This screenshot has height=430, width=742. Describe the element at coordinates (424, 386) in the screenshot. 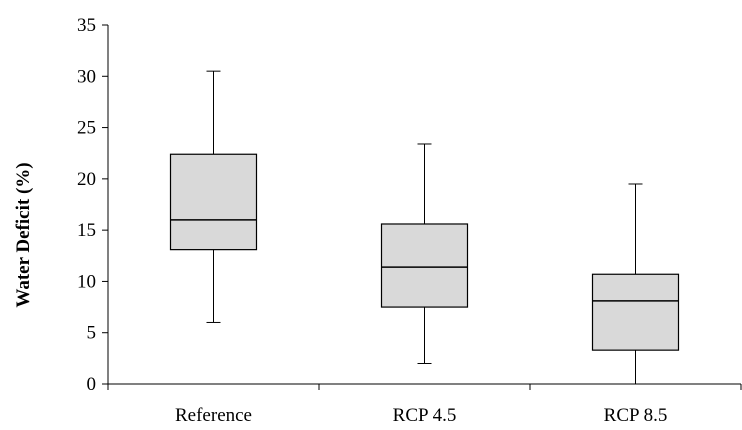

I see `x-axis` at that location.